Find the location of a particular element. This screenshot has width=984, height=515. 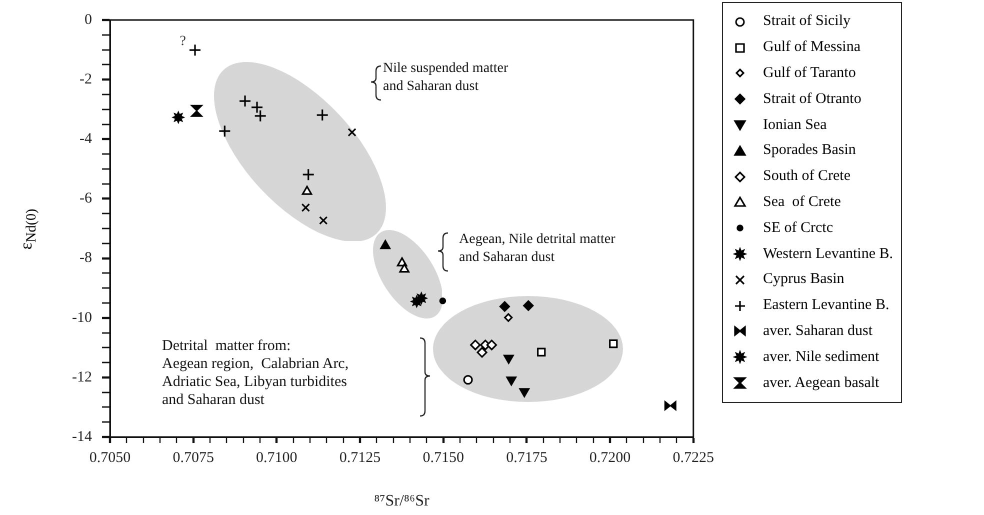

x-tick-label: 0.7075 is located at coordinates (193, 458).